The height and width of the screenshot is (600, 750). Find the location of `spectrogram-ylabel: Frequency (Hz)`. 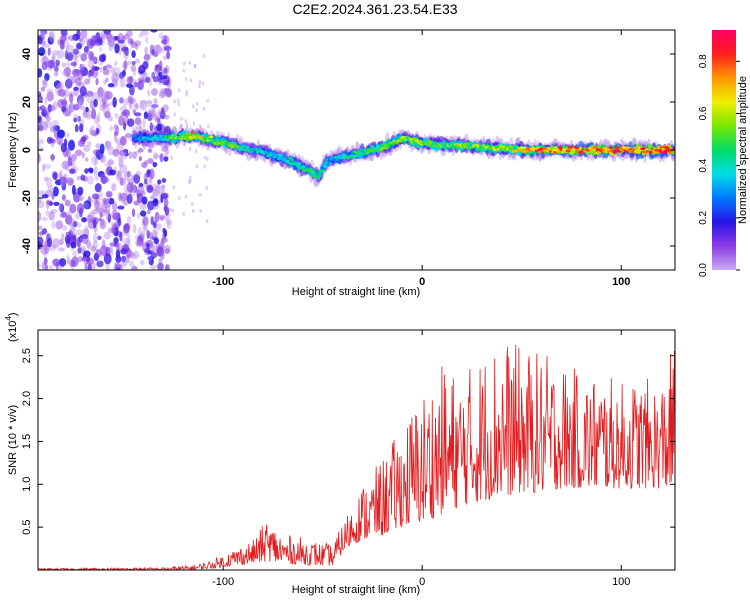

spectrogram-ylabel: Frequency (Hz) is located at coordinates (13, 150).